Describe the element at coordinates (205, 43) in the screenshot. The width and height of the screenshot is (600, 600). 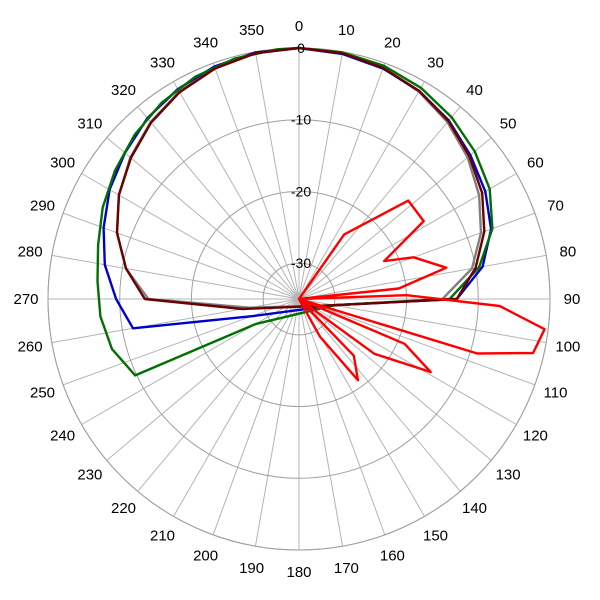
I see `angle-tick-label: 340` at that location.